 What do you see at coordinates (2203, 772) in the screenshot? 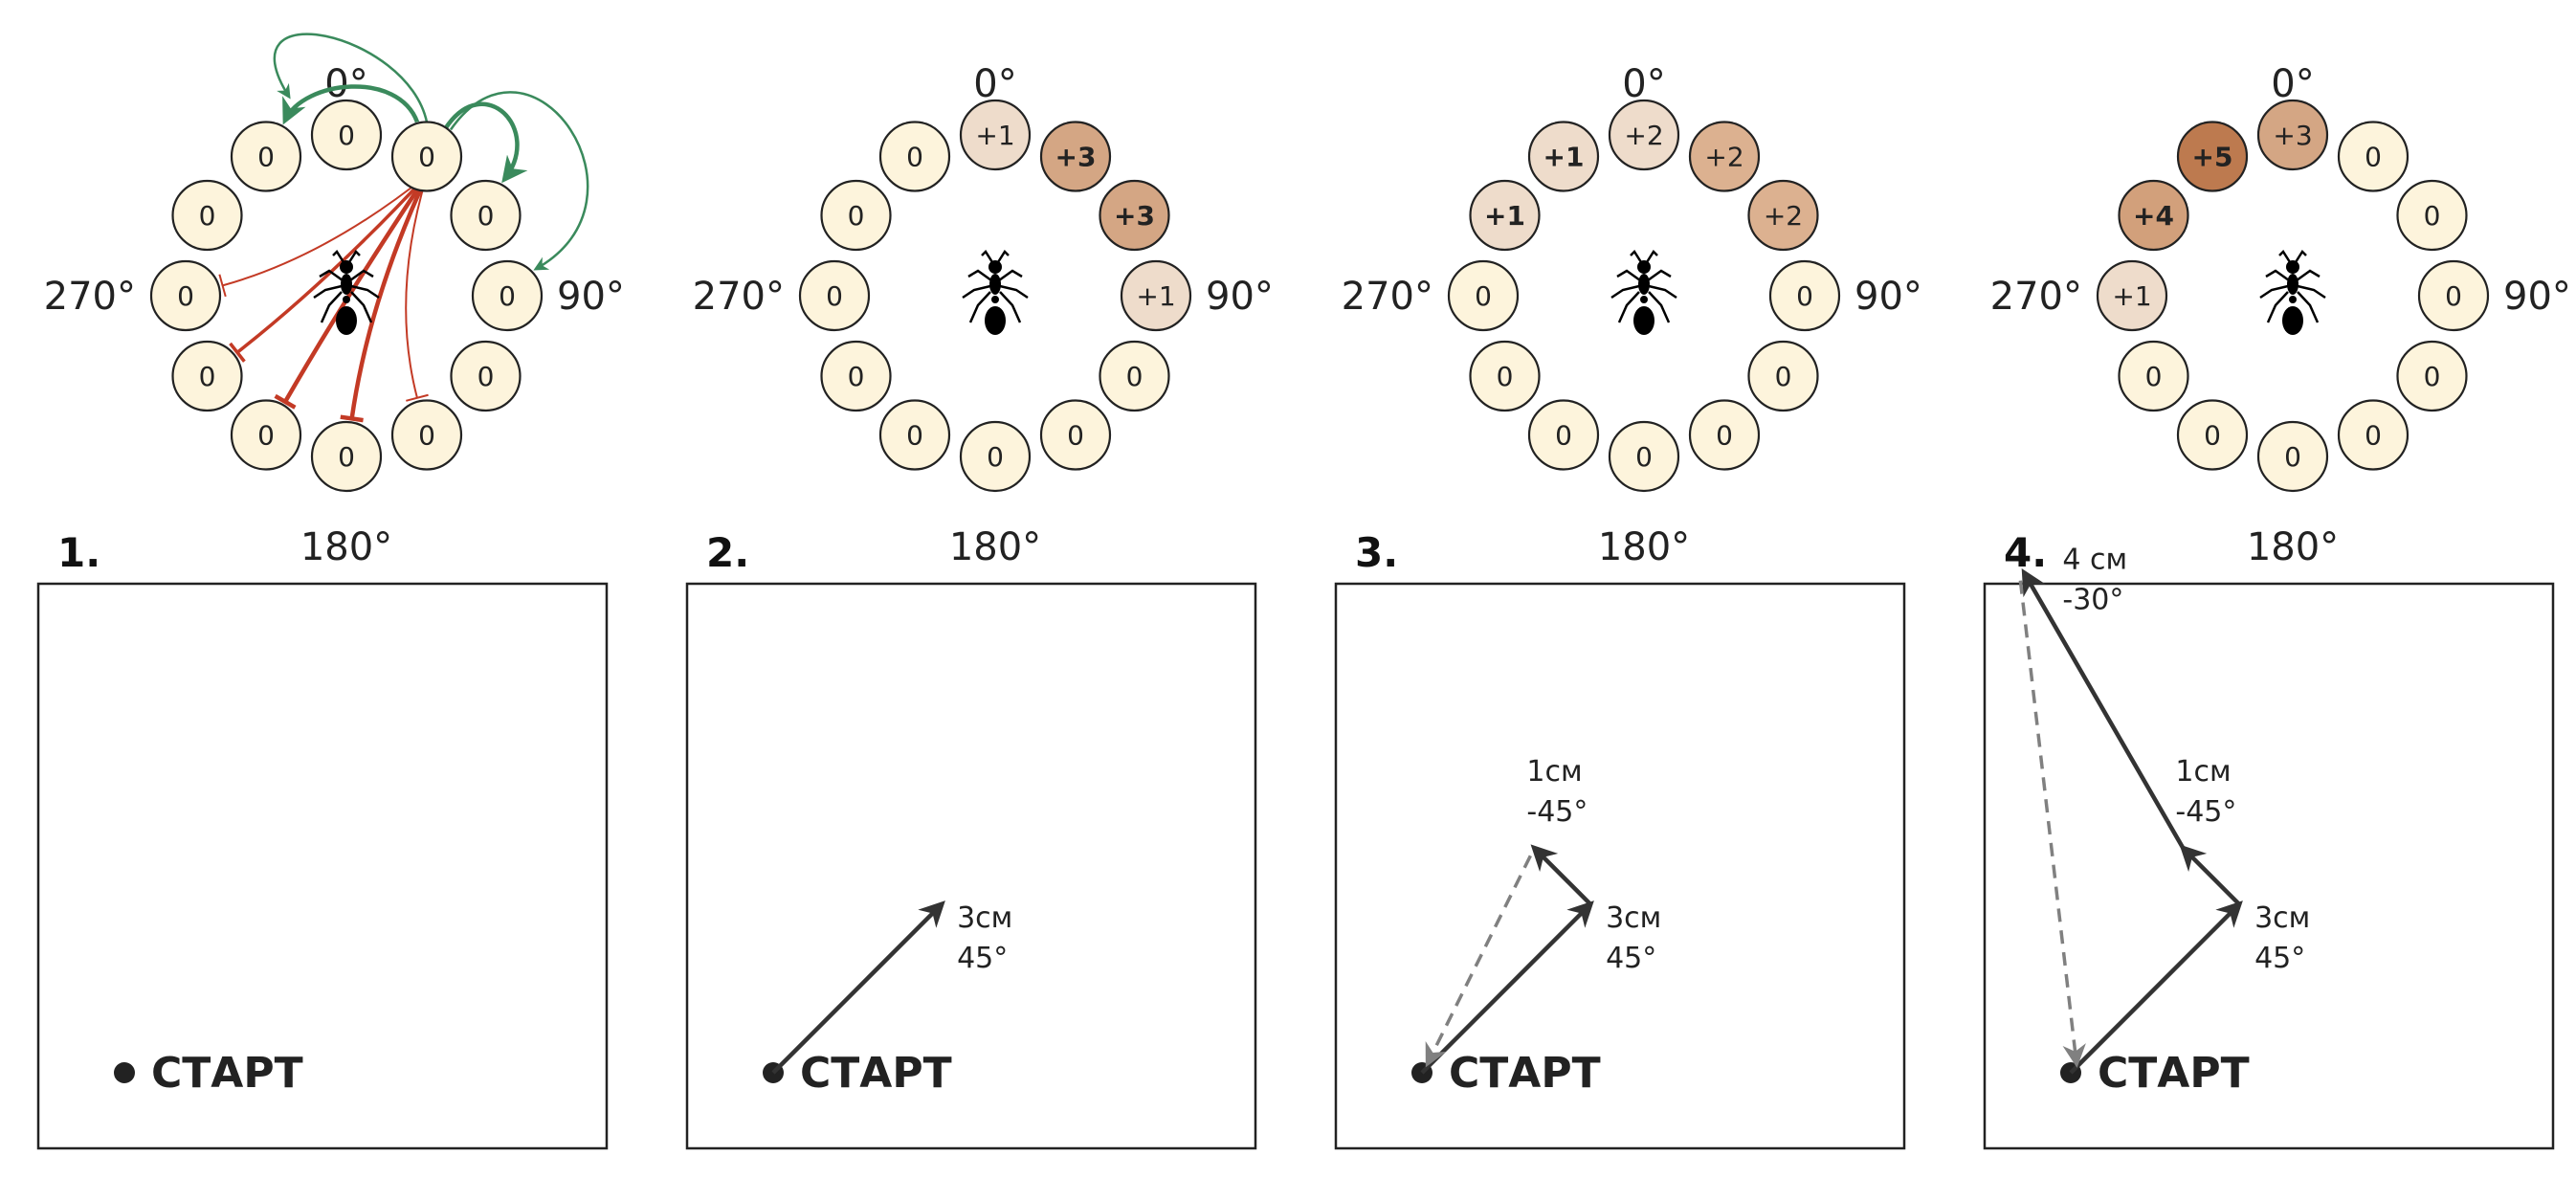
I see `vector-length-label: 1см` at bounding box center [2203, 772].